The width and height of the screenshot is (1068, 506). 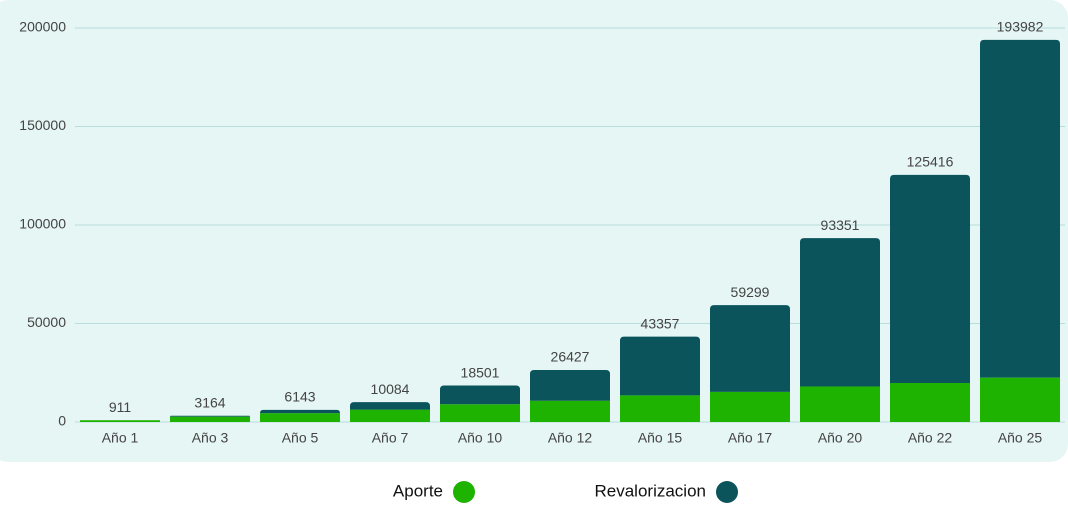 I want to click on x-tick-label: Año 17, so click(x=750, y=438).